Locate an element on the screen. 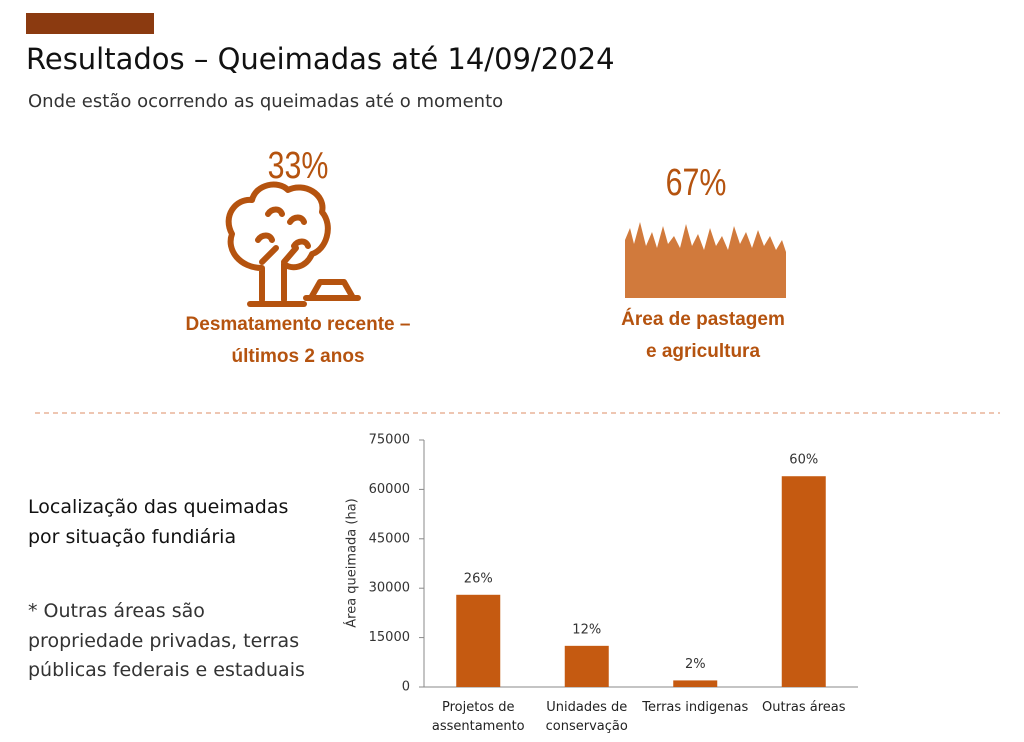  y-tick-label: 0 is located at coordinates (406, 687).